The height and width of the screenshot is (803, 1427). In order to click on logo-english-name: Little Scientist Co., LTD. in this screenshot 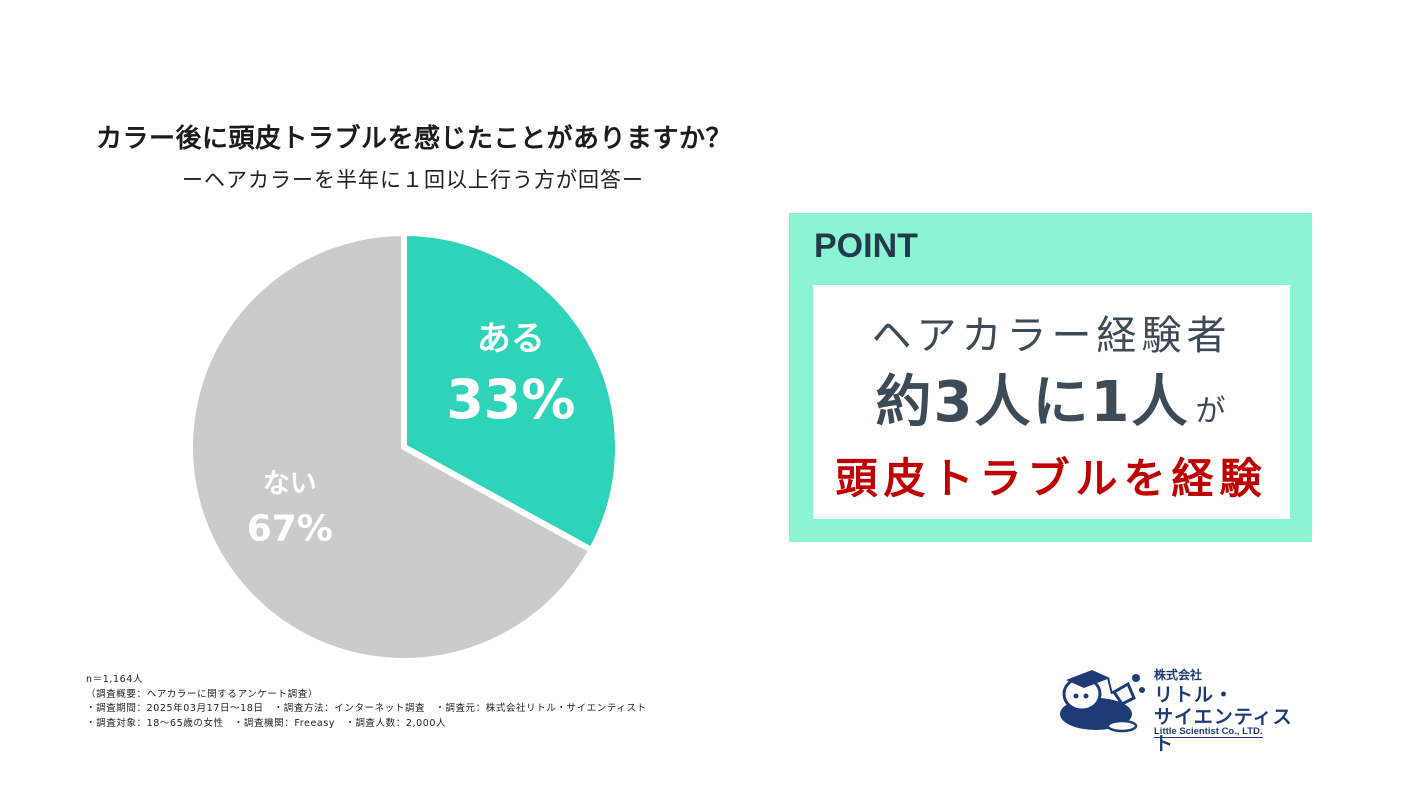, I will do `click(1208, 732)`.